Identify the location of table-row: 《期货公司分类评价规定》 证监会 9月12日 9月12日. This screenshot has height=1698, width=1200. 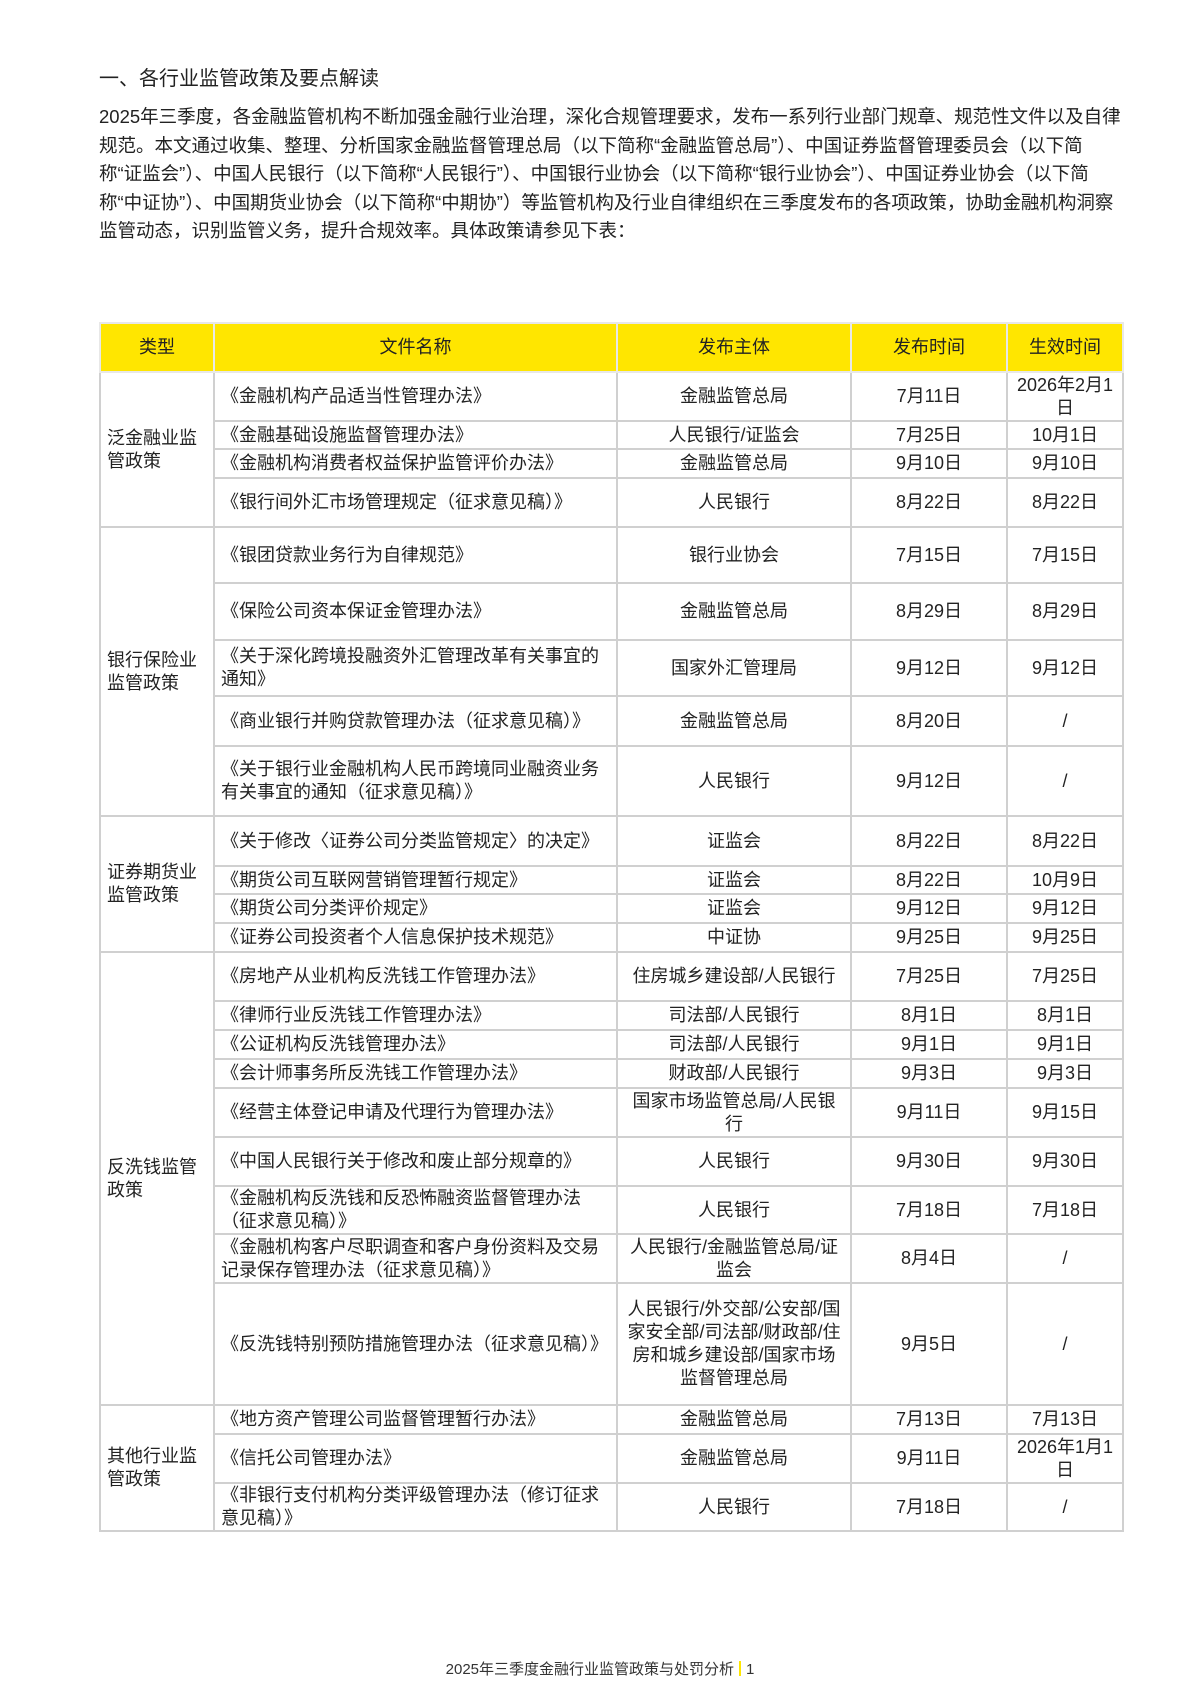
(612, 908).